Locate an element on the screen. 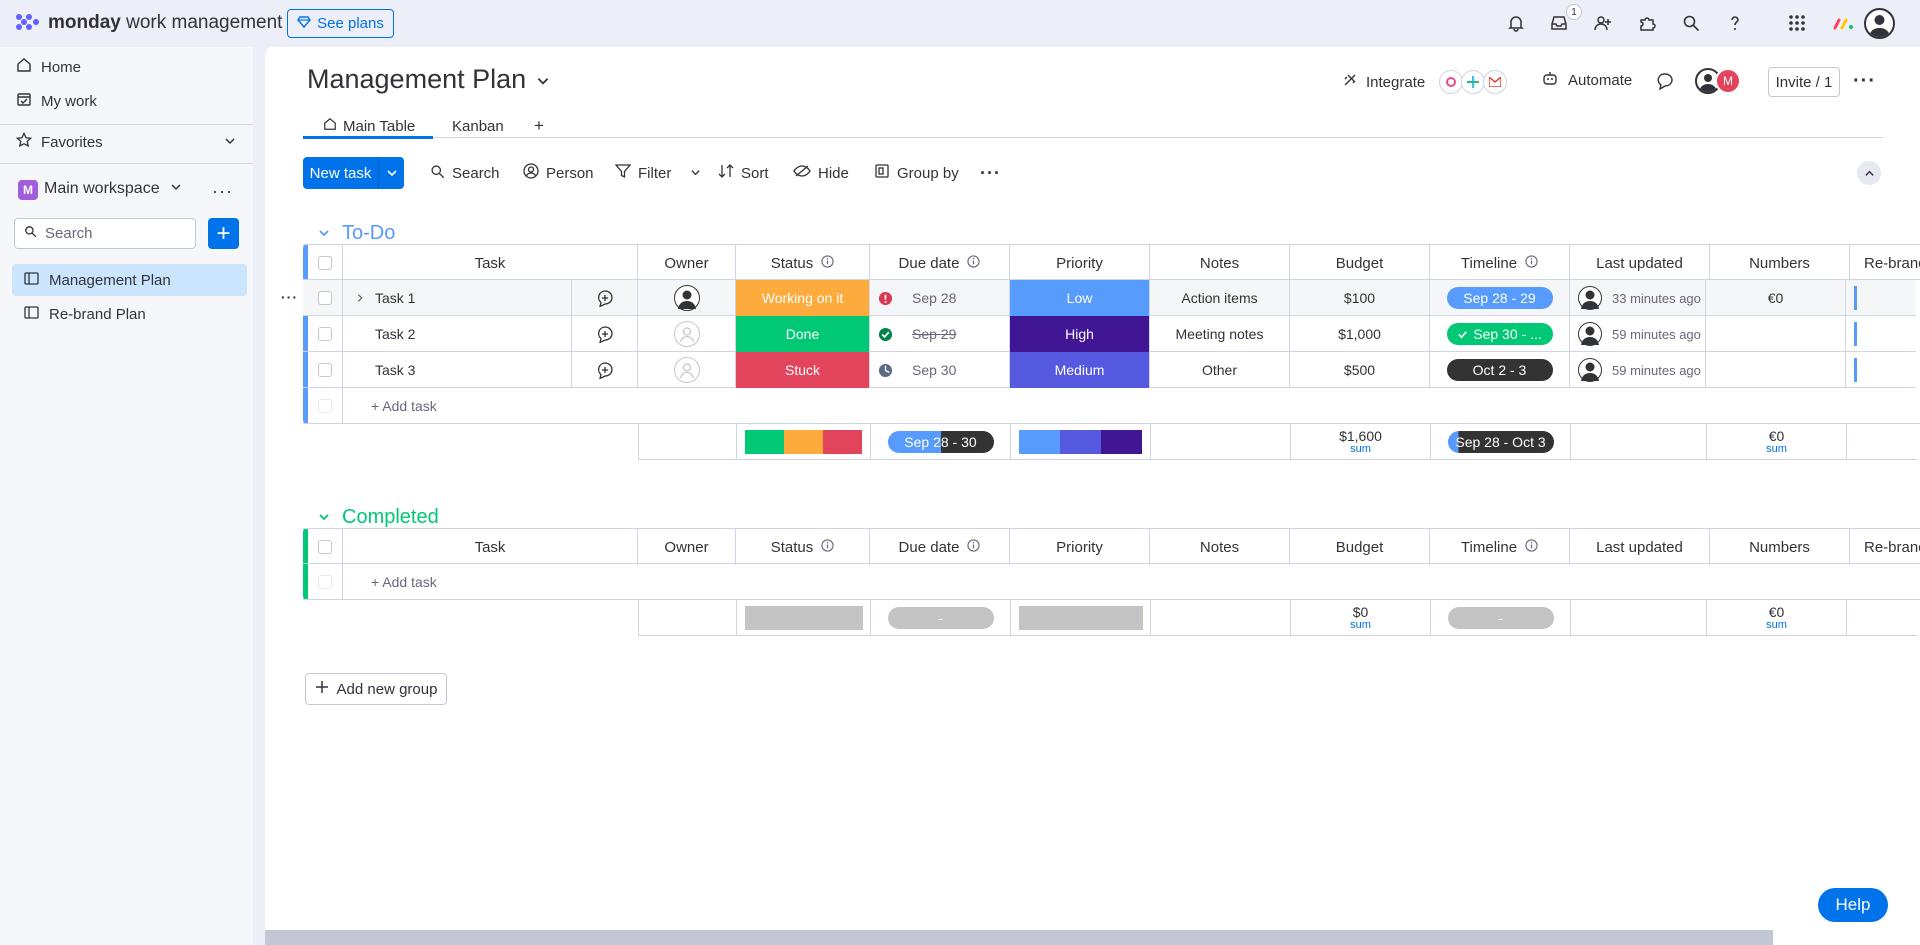  timeline-cell: Oct 2 - 3 is located at coordinates (1500, 370).